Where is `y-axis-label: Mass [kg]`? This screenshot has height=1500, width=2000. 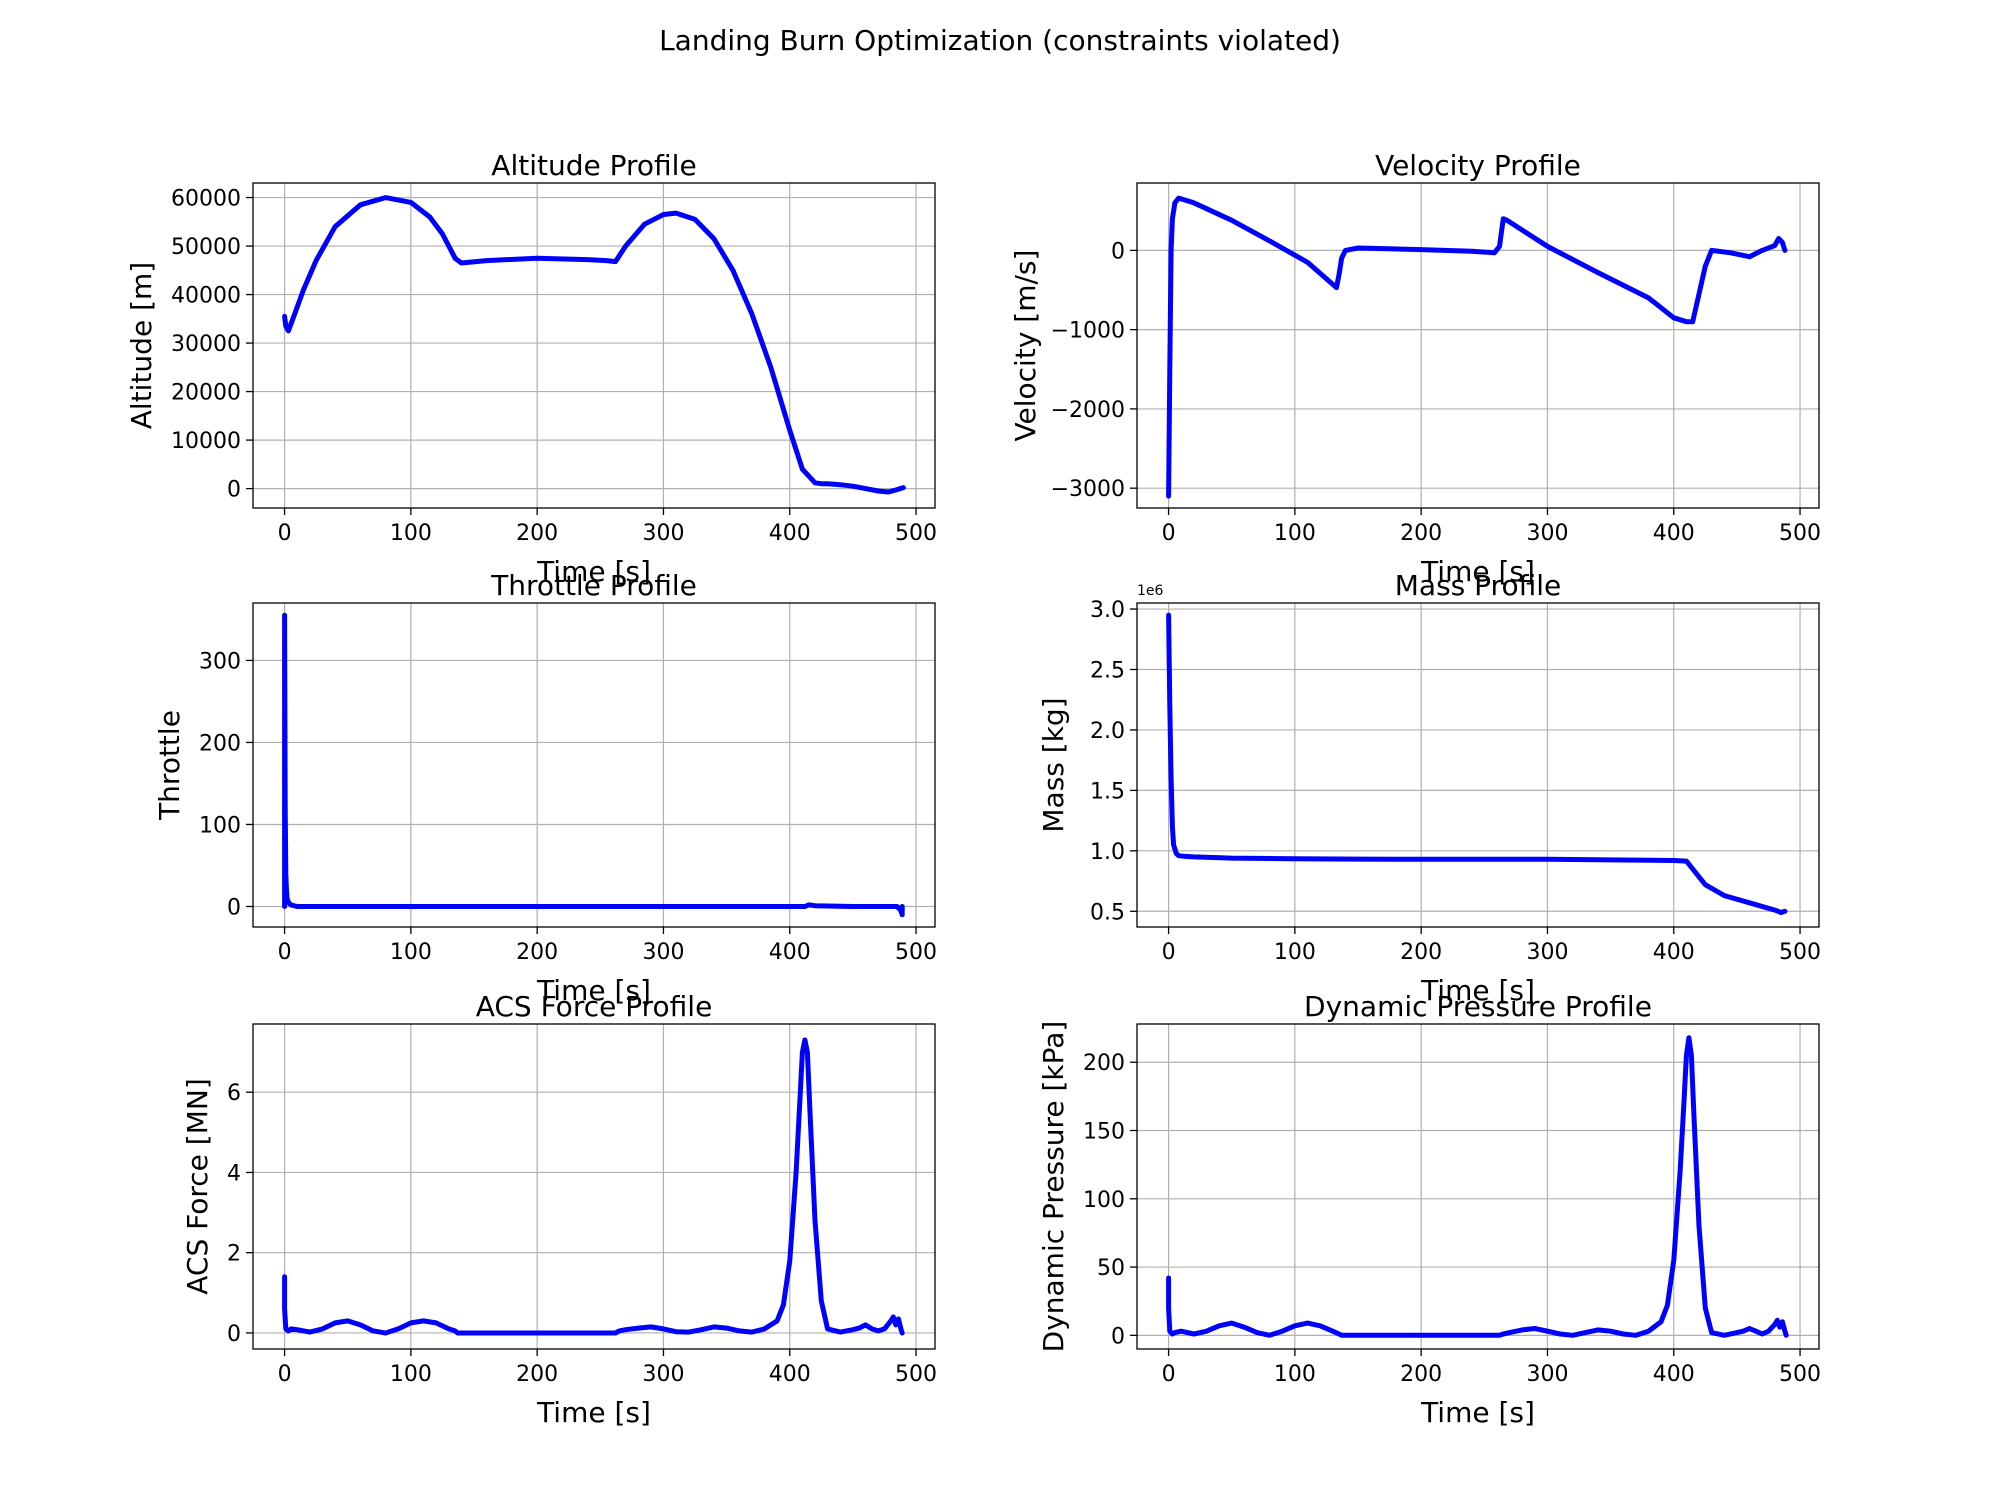
y-axis-label: Mass [kg] is located at coordinates (1053, 764).